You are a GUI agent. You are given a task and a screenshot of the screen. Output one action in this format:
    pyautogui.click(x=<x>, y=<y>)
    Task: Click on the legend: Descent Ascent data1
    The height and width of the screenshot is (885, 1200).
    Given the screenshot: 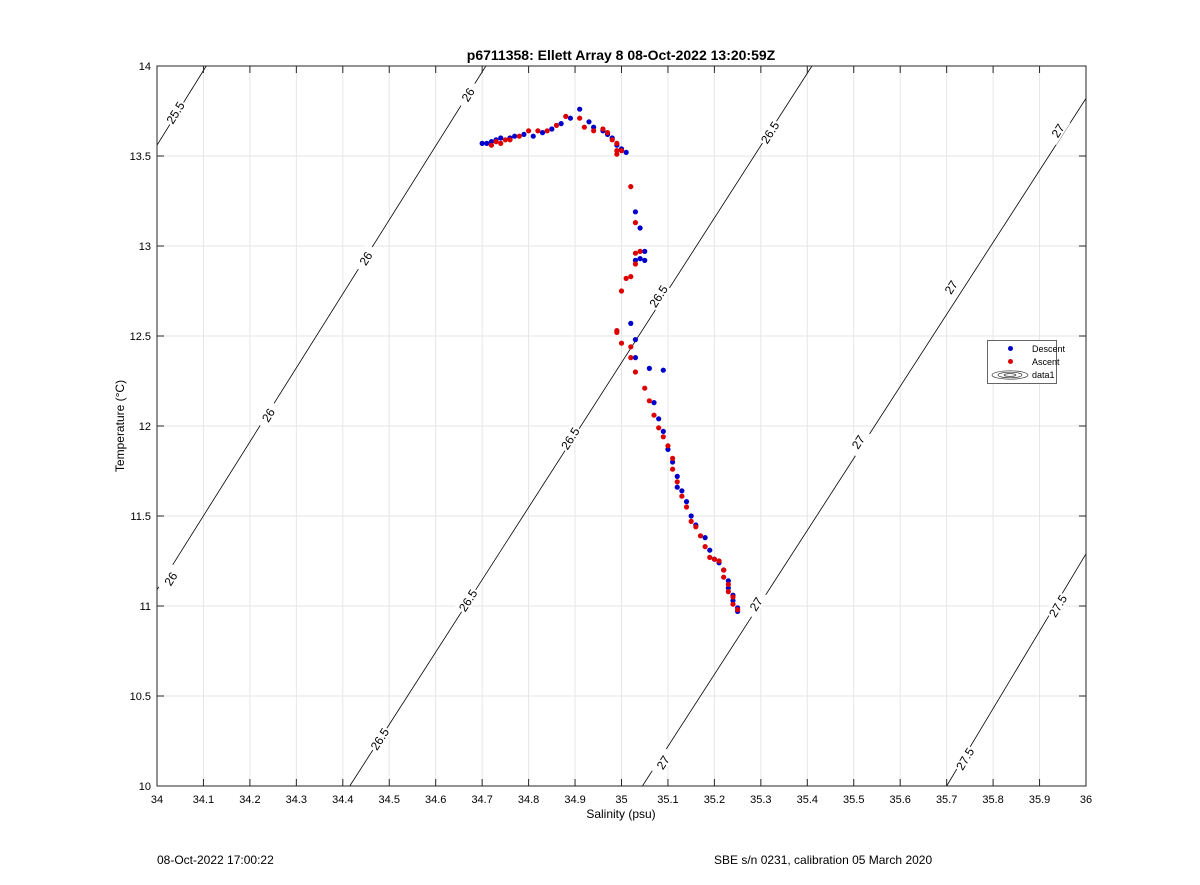 What is the action you would take?
    pyautogui.click(x=1026, y=362)
    